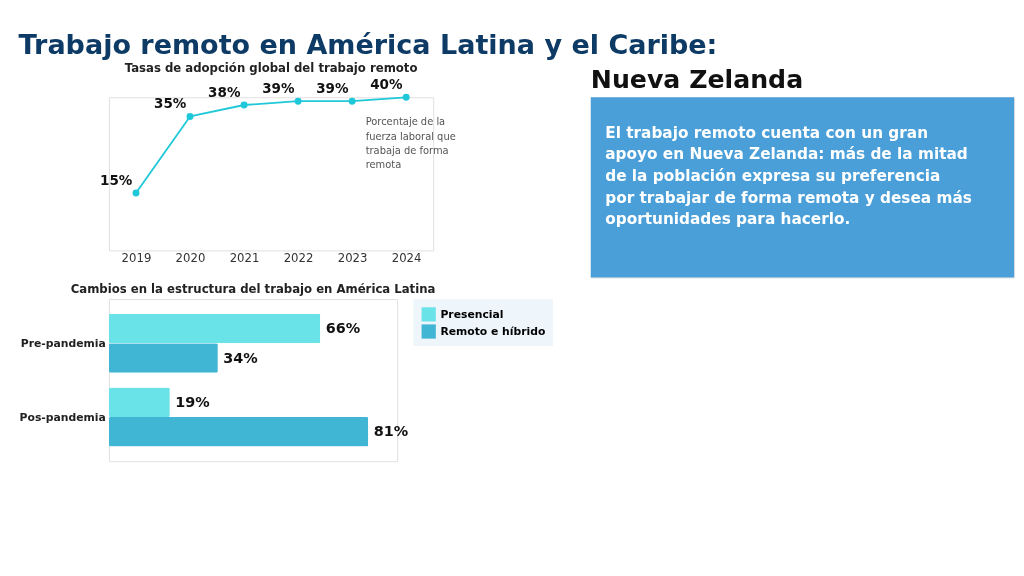 The image size is (1024, 576). Describe the element at coordinates (368, 44) in the screenshot. I see `text: Trabajo remoto en América Latina y el Caribe:` at that location.